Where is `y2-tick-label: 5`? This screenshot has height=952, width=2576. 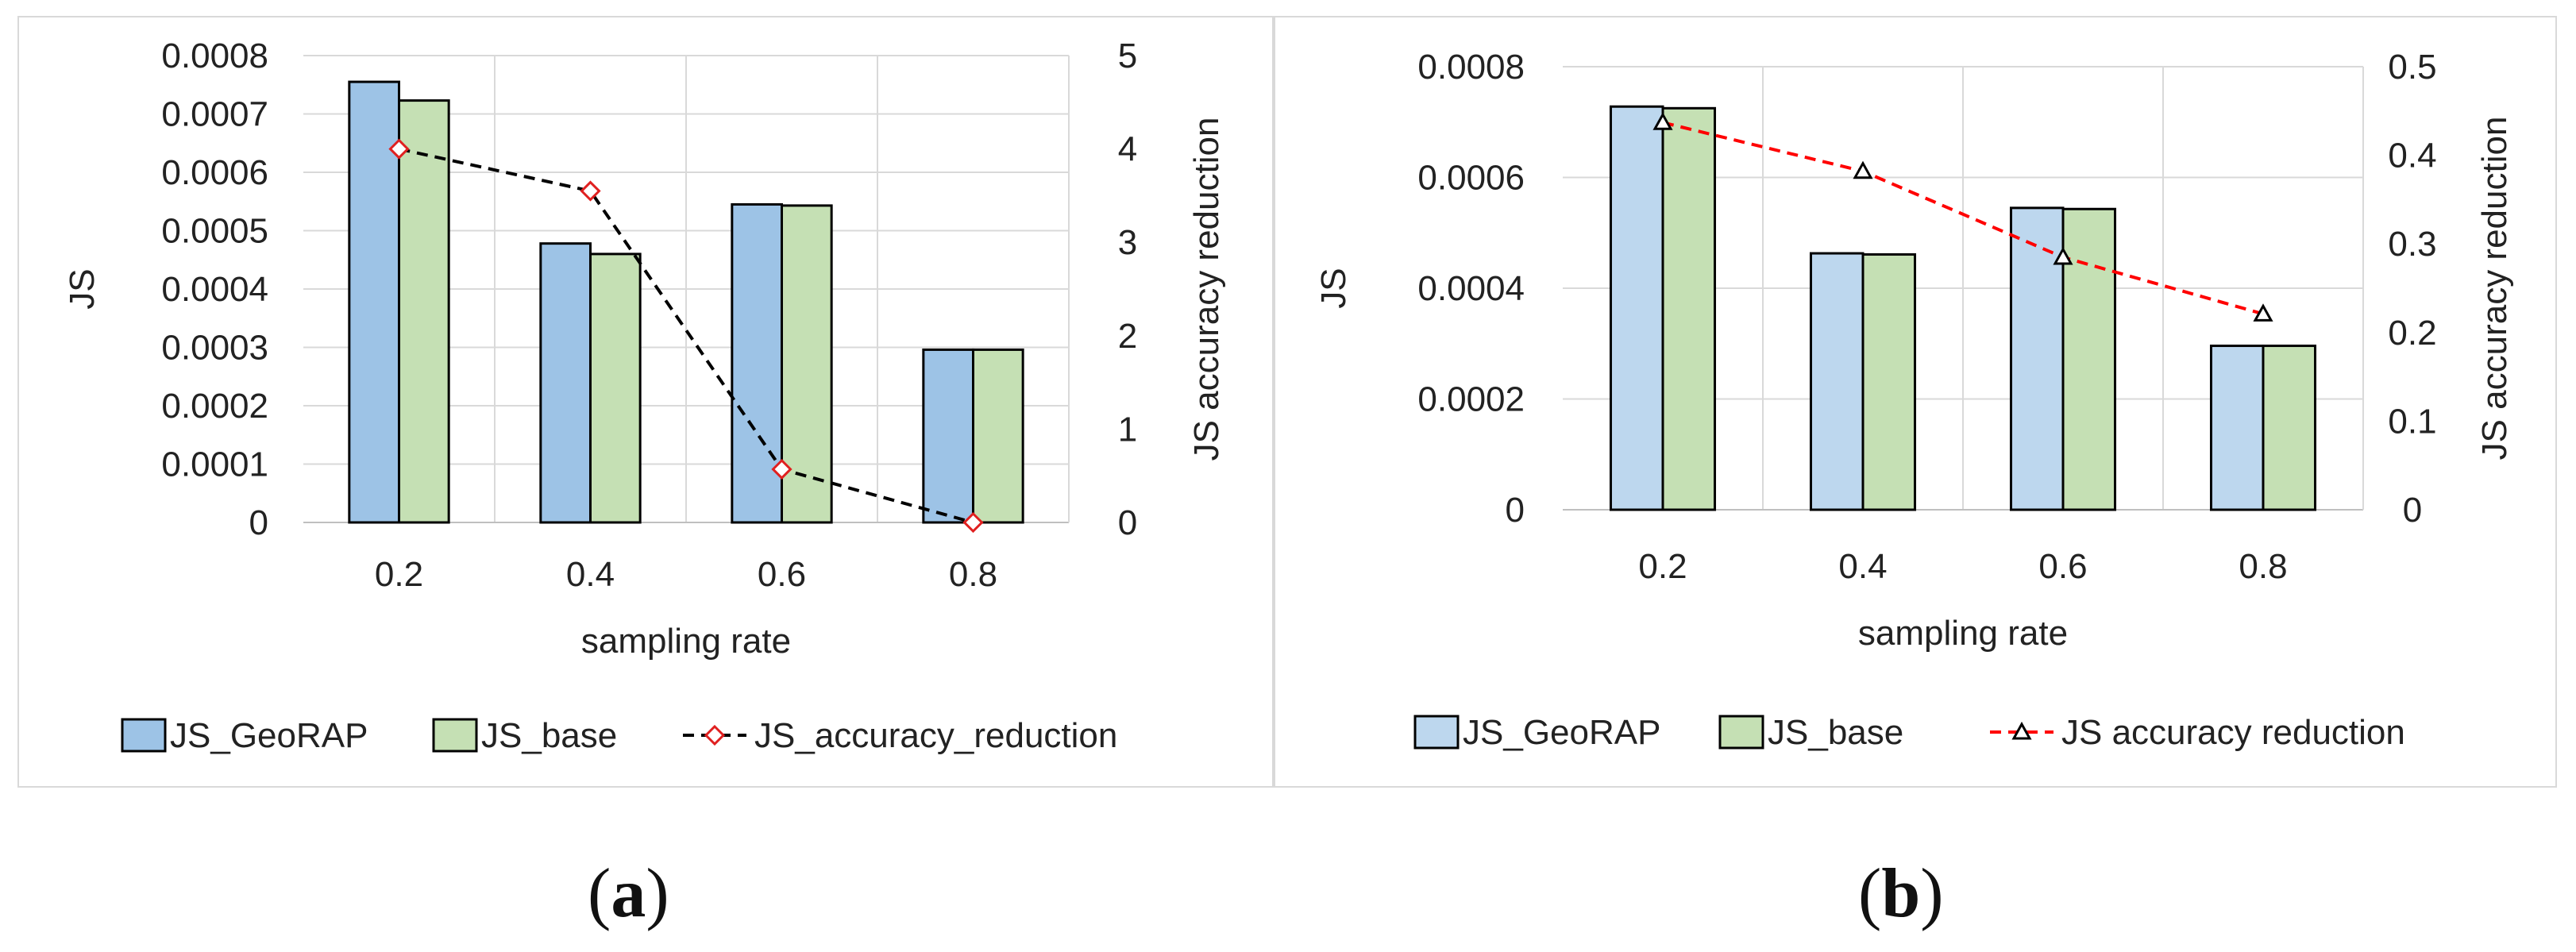 y2-tick-label: 5 is located at coordinates (1127, 56).